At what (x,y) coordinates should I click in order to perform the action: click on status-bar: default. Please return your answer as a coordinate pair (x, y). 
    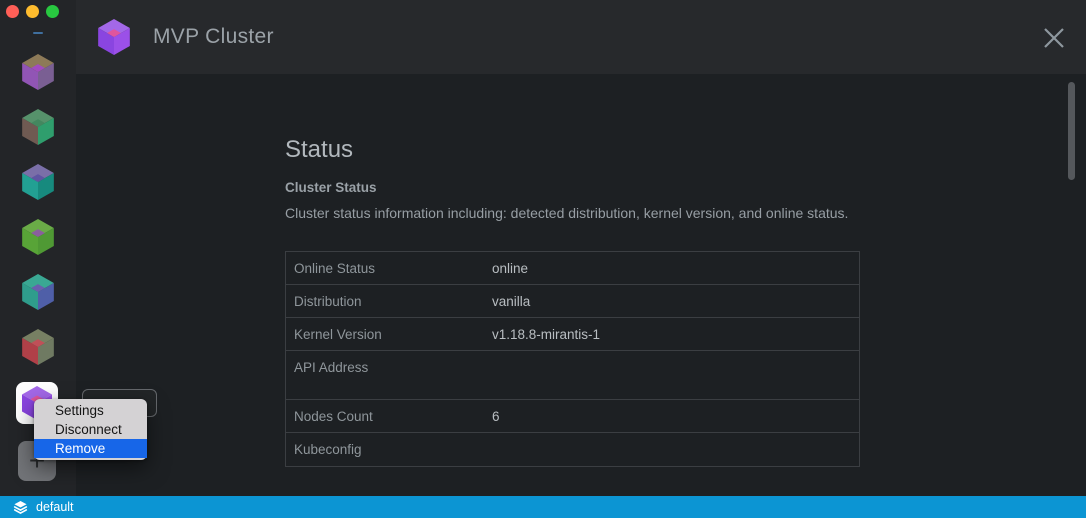
    Looking at the image, I should click on (543, 507).